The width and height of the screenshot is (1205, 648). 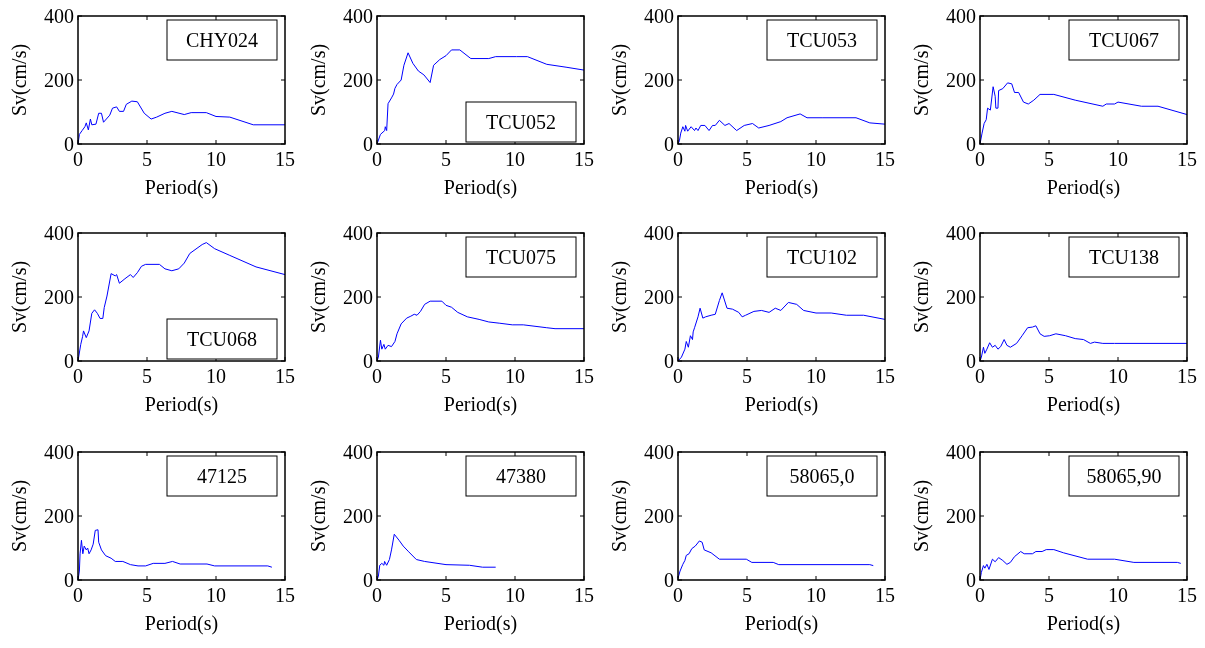 What do you see at coordinates (222, 40) in the screenshot?
I see `text: CHY024` at bounding box center [222, 40].